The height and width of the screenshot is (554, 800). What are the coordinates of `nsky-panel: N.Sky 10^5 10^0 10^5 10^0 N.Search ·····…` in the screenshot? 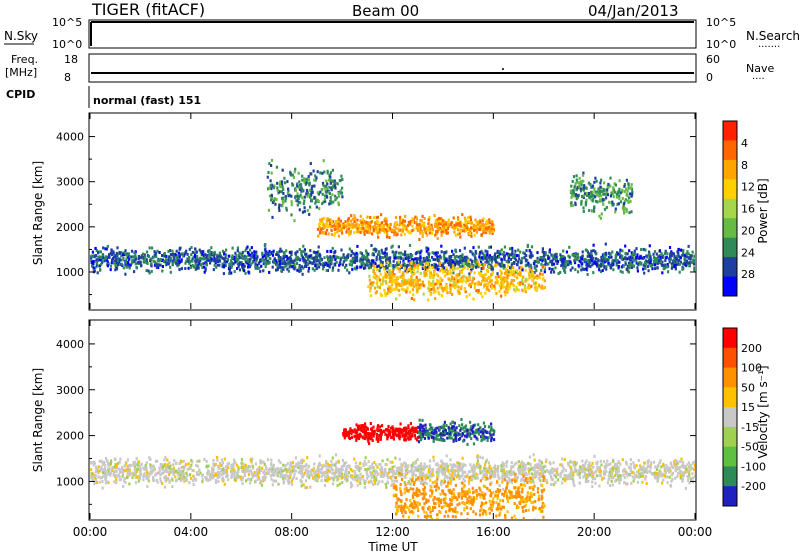 It's located at (402, 34).